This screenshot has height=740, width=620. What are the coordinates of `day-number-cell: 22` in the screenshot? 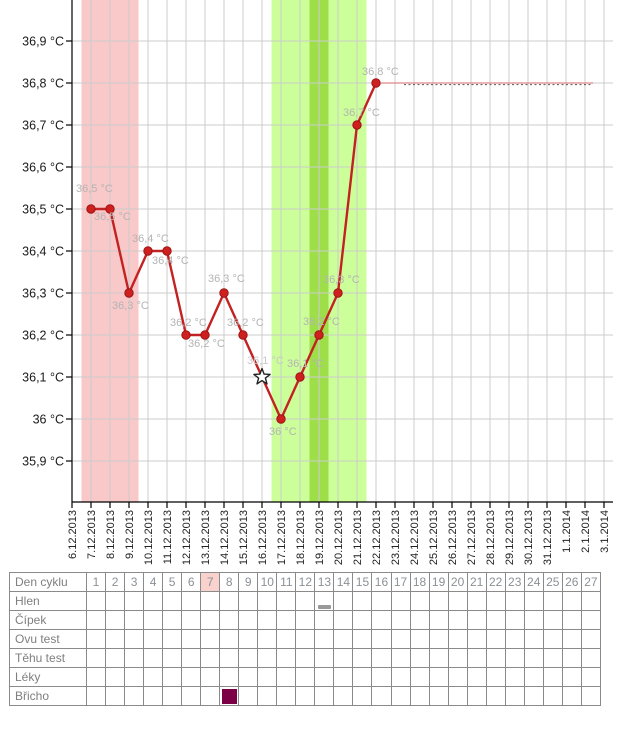 It's located at (495, 582).